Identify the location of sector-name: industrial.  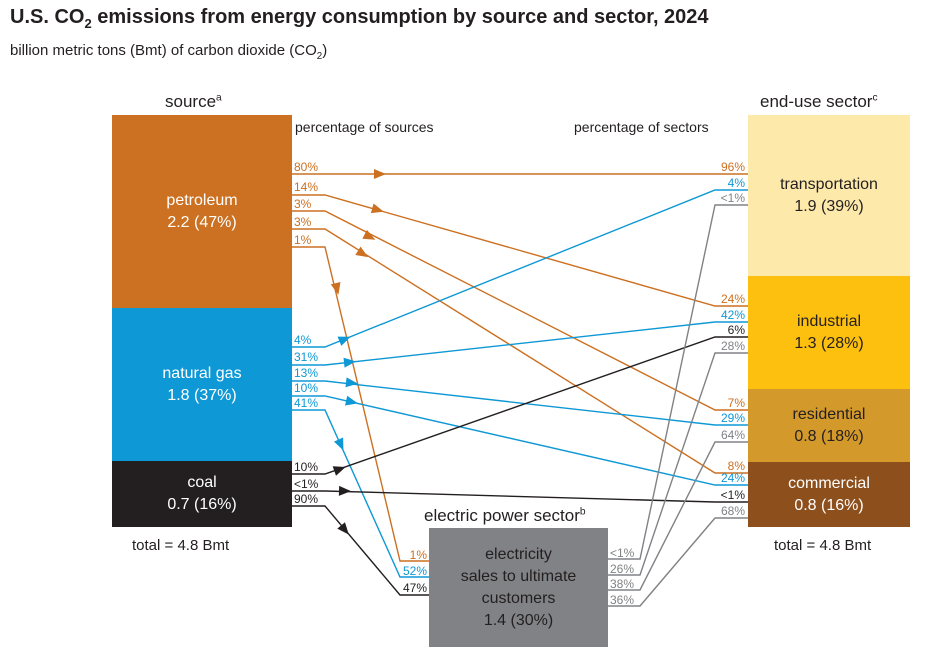
(829, 321).